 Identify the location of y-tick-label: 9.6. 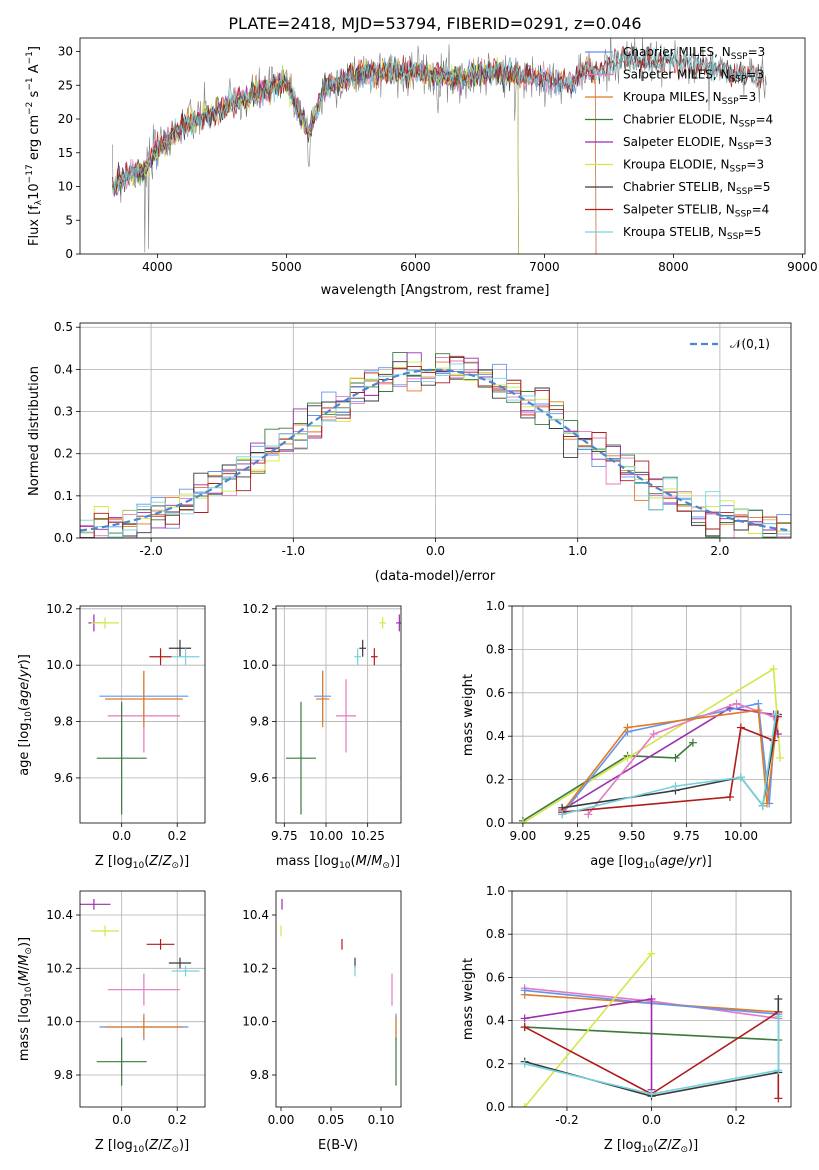
(63, 778).